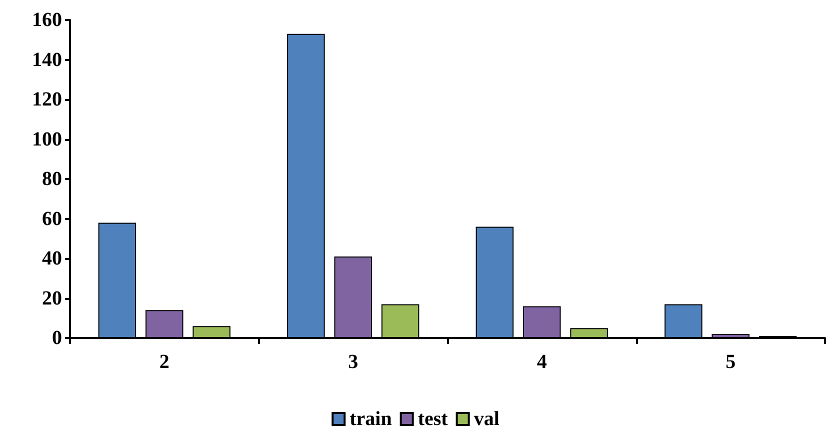 The image size is (831, 436). I want to click on y-tick-label: 80, so click(52, 179).